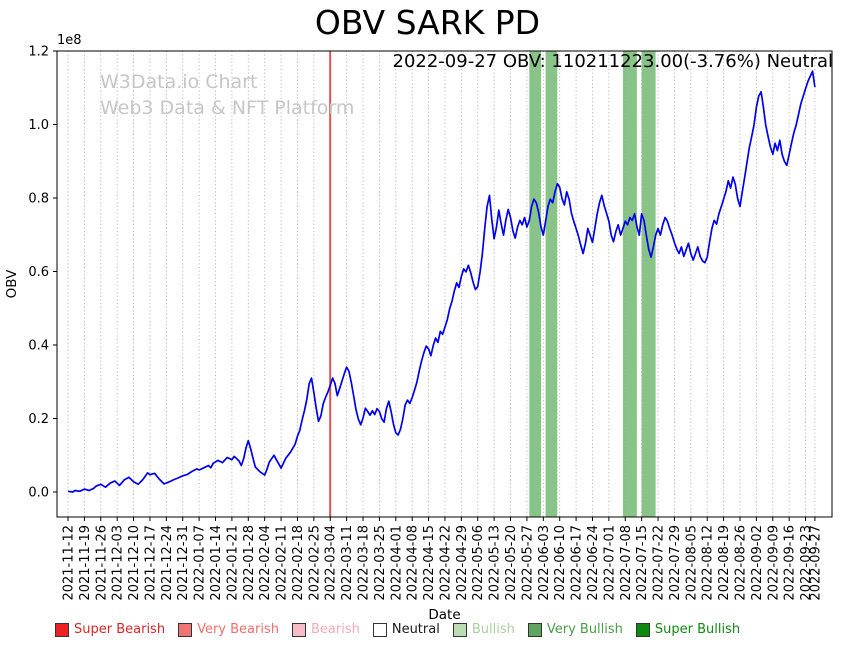  What do you see at coordinates (347, 563) in the screenshot?
I see `x-tick-label: 2022-03-11` at bounding box center [347, 563].